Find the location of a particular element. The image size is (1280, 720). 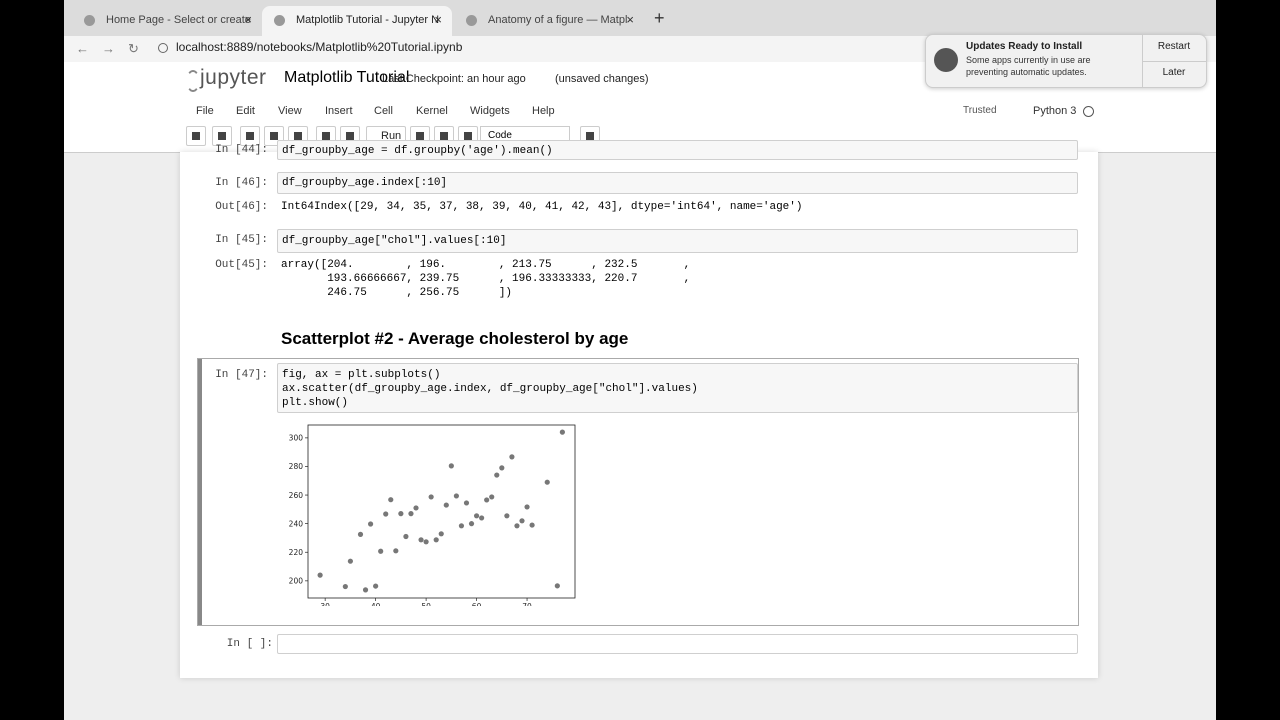

code-line: df_groupby_age.index[:10] is located at coordinates (365, 183).